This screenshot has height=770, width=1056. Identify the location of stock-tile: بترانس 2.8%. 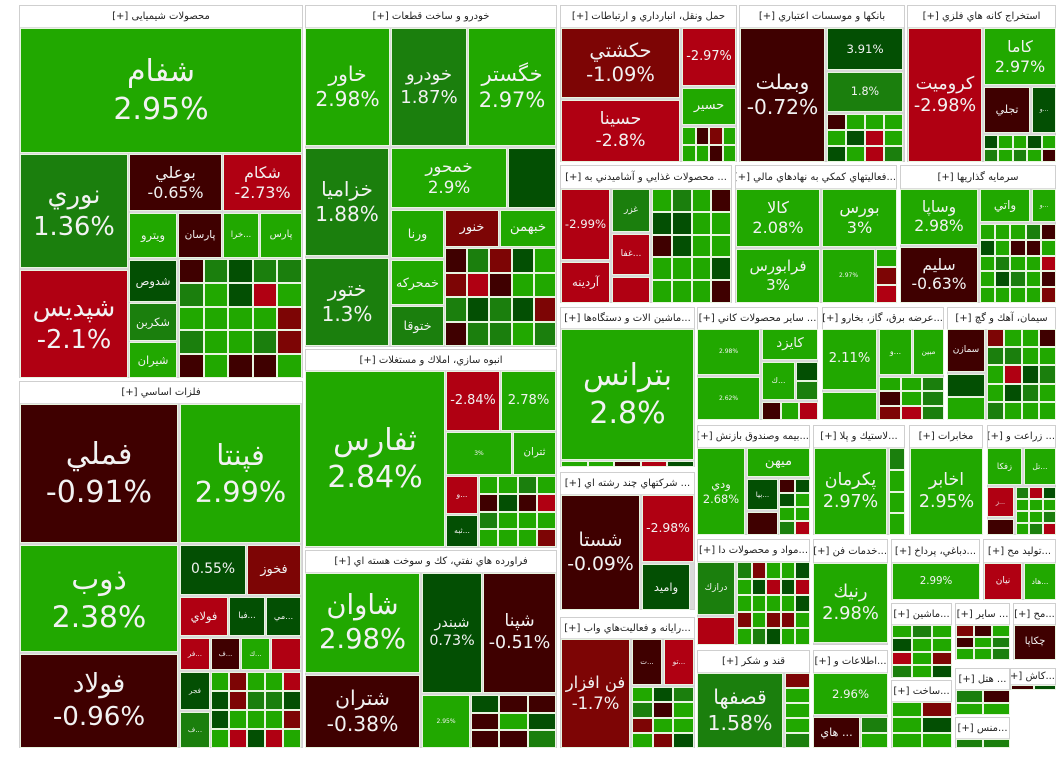
(627, 394).